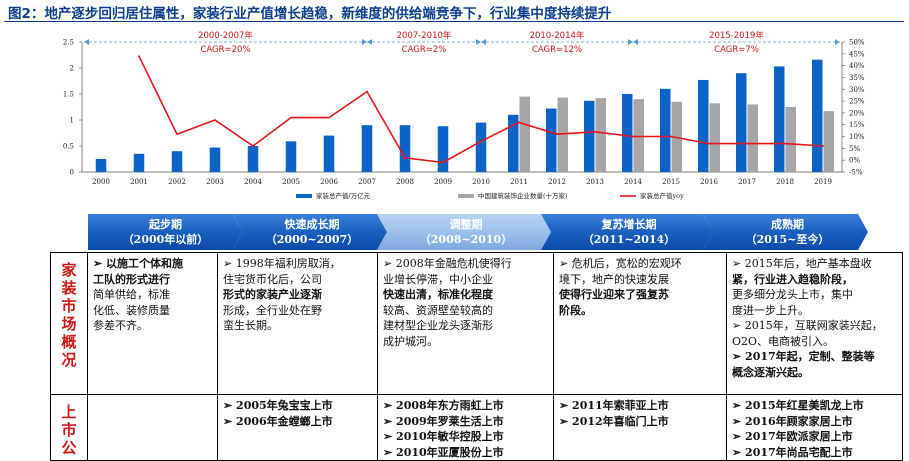 The image size is (909, 461). Describe the element at coordinates (69, 427) in the screenshot. I see `row-header-listings: 上 市 公` at that location.